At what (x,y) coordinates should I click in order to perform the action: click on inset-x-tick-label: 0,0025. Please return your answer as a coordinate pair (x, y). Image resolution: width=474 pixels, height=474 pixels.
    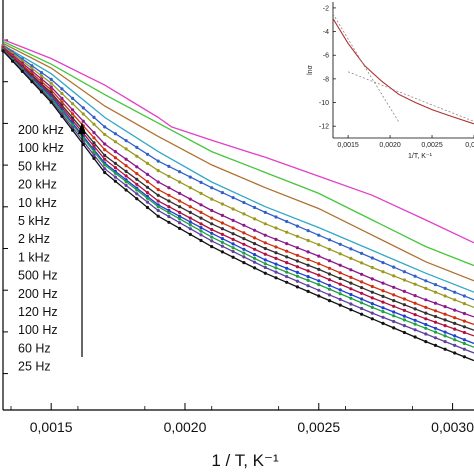
    Looking at the image, I should click on (432, 145).